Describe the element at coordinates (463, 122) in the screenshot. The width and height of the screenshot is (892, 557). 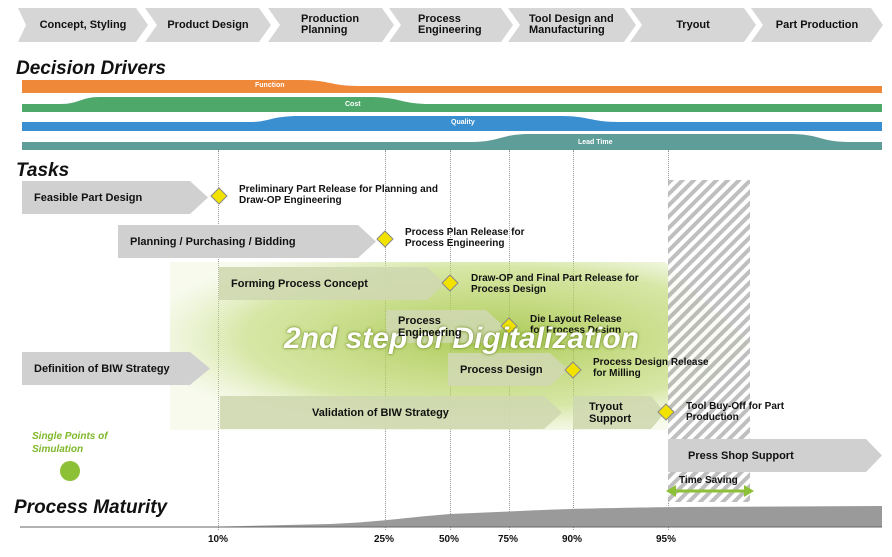
I see `quality-band-label: Quality` at that location.